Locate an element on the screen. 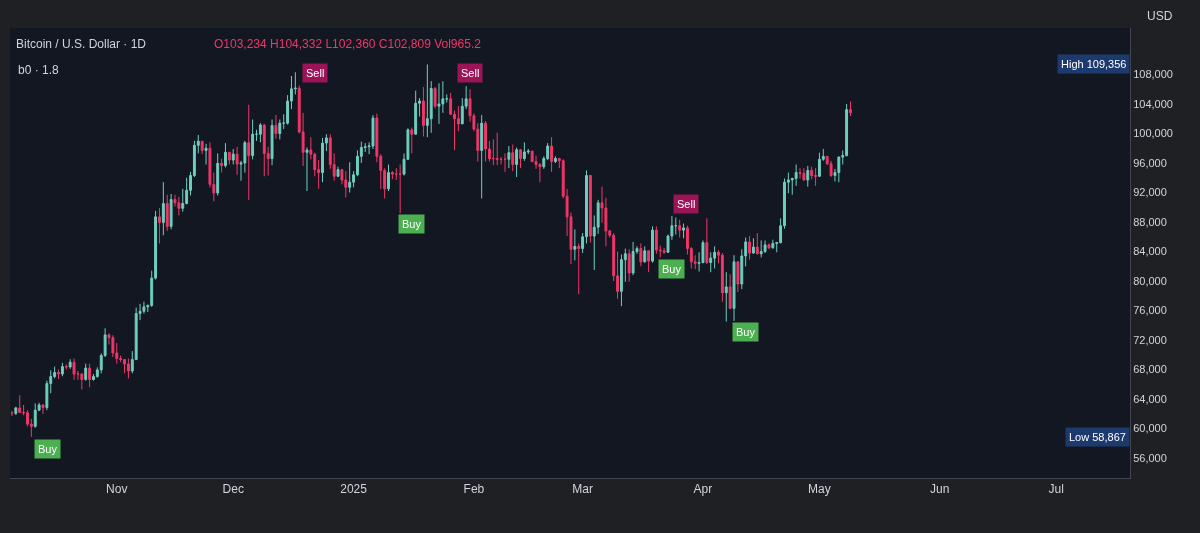  y-tick-label: 84,000 is located at coordinates (1150, 251).